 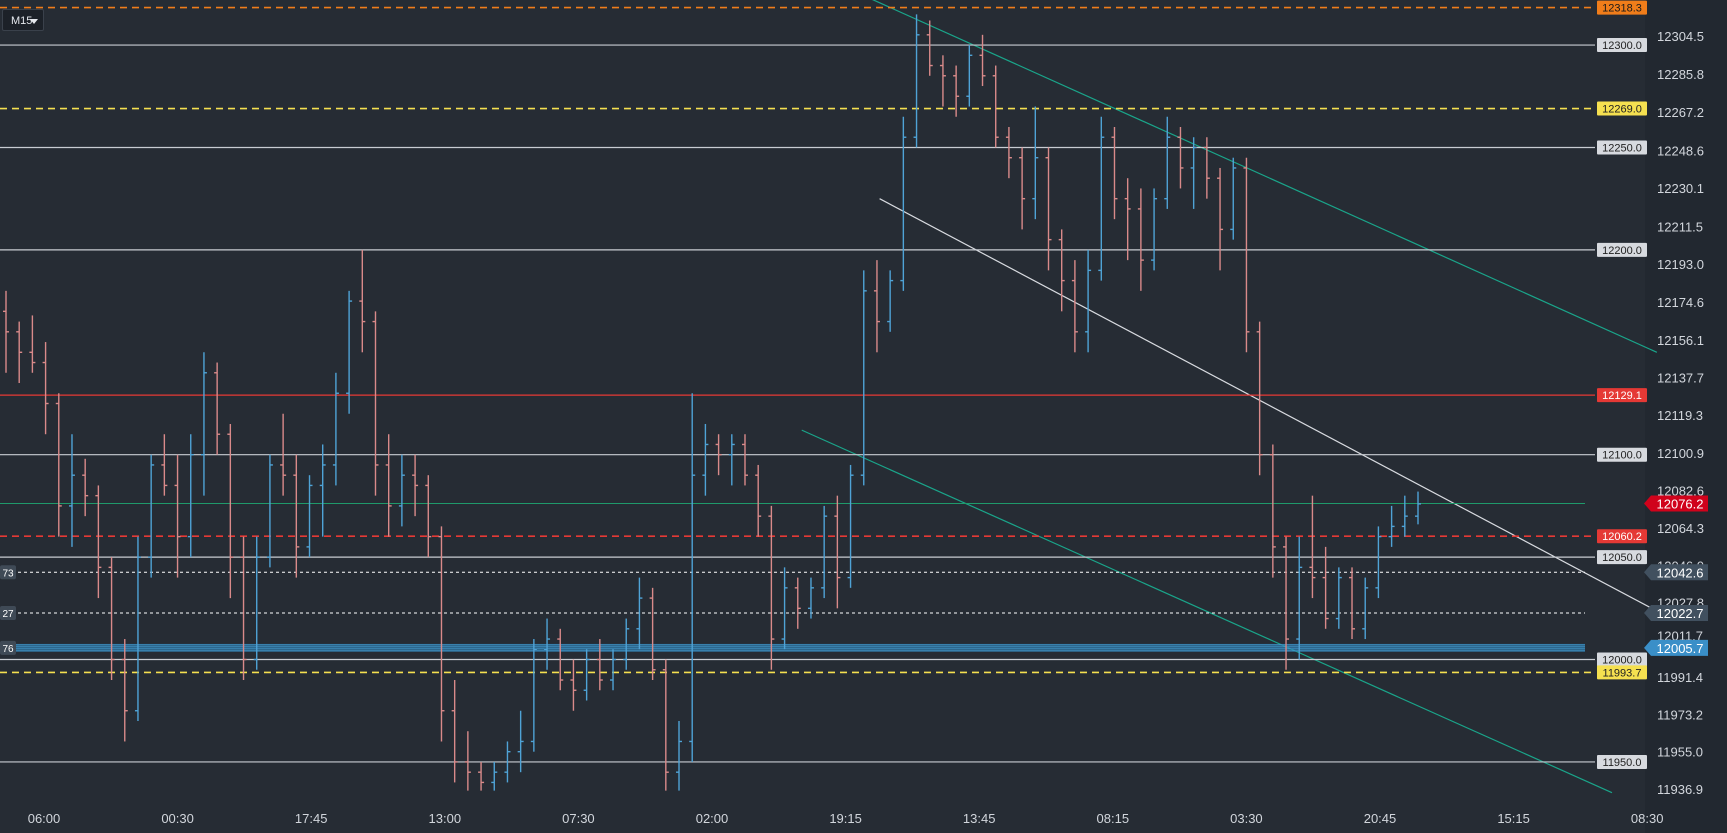 What do you see at coordinates (34, 21) in the screenshot?
I see `chevron-down-icon` at bounding box center [34, 21].